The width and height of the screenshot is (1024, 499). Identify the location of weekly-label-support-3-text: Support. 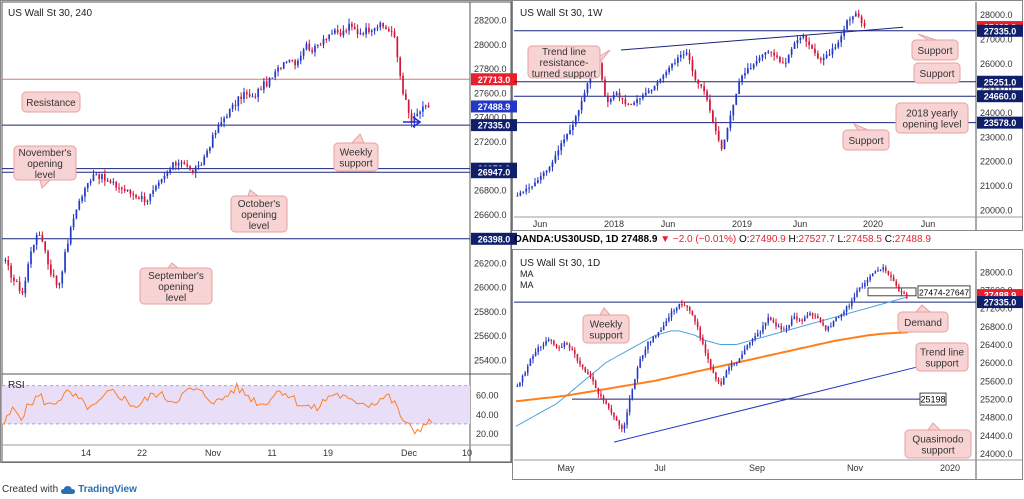
(865, 141).